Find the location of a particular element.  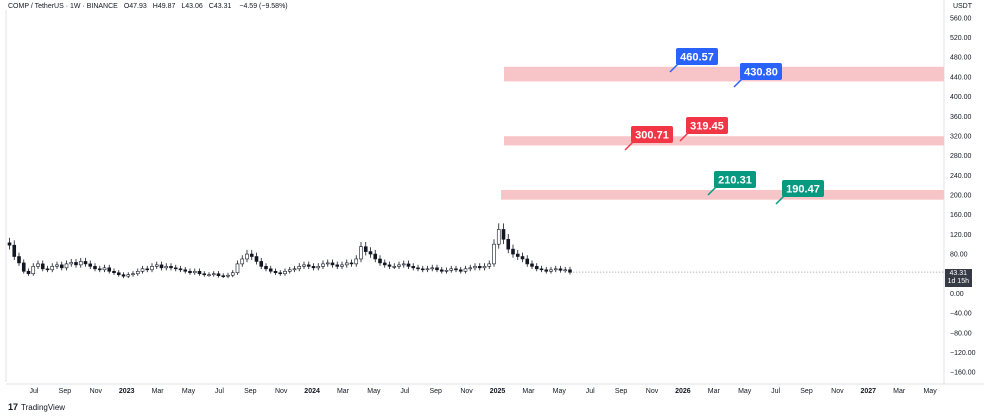

y-tick-label: −120.00 is located at coordinates (963, 353).